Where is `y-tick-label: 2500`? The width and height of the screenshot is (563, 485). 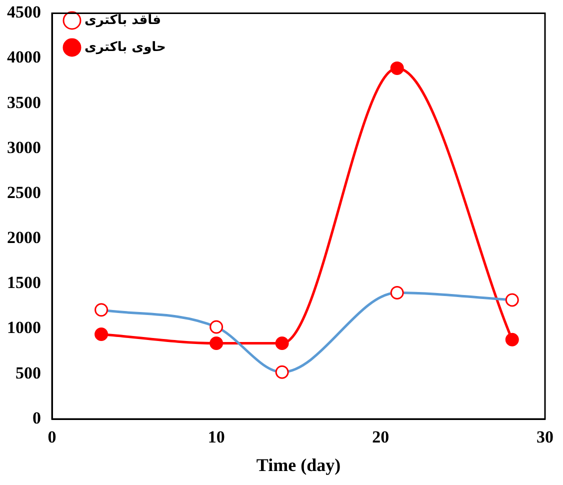
y-tick-label: 2500 is located at coordinates (24, 192).